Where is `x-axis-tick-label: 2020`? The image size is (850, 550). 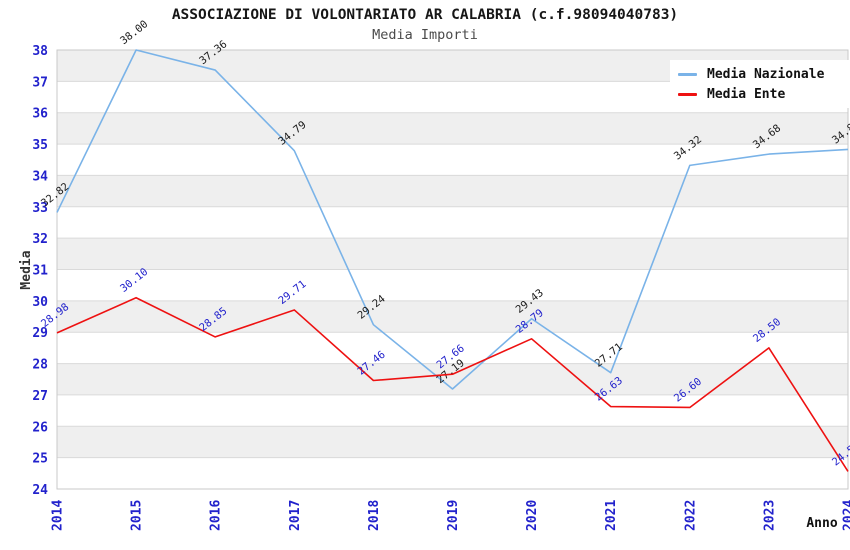
x-axis-tick-label: 2020 is located at coordinates (532, 515).